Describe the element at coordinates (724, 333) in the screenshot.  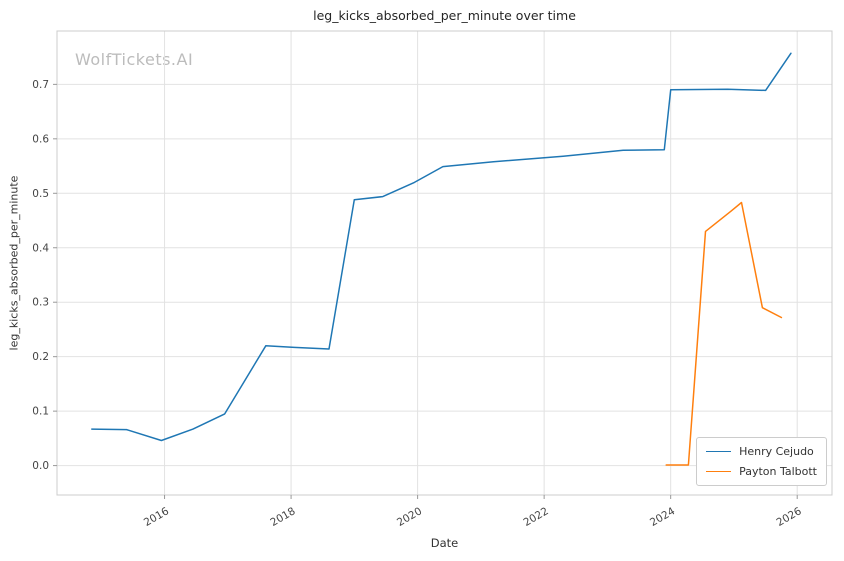
I see `series-line-payton-talbott` at that location.